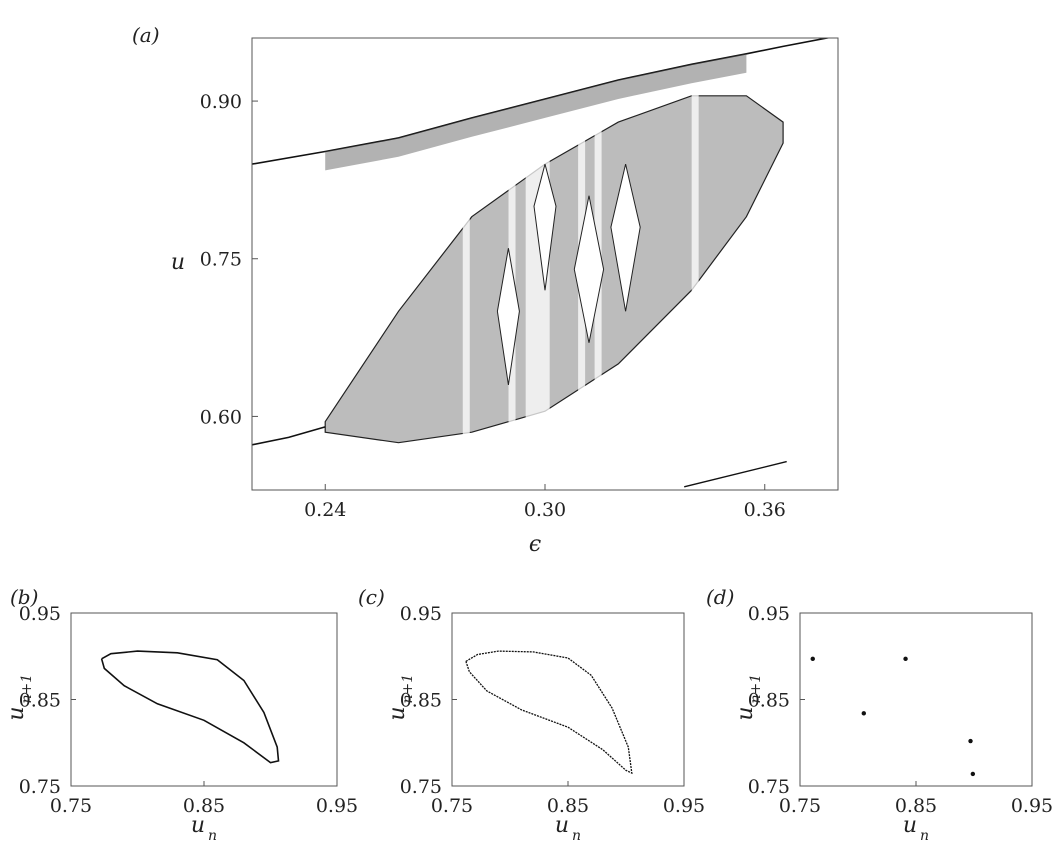  I want to click on panel-a-xtick-label: 0.36, so click(765, 510).